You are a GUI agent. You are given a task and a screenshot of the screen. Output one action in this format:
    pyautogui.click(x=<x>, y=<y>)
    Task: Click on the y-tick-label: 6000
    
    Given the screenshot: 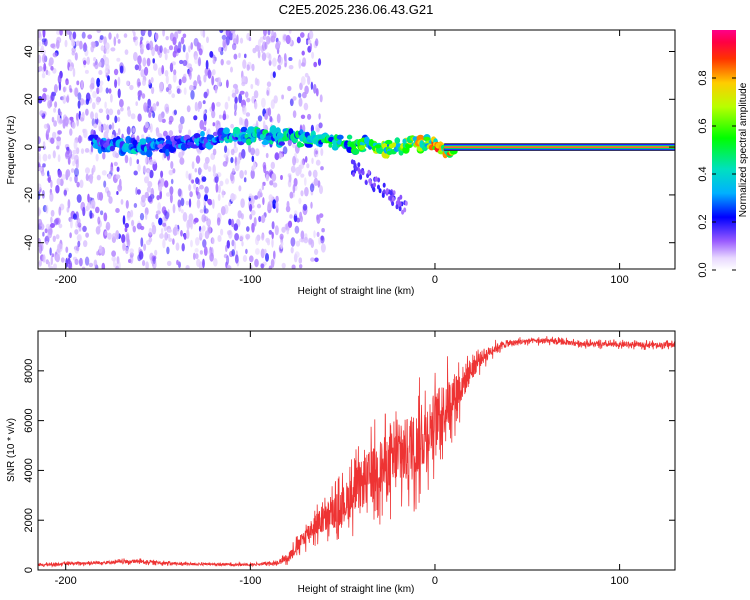 What is the action you would take?
    pyautogui.click(x=29, y=420)
    